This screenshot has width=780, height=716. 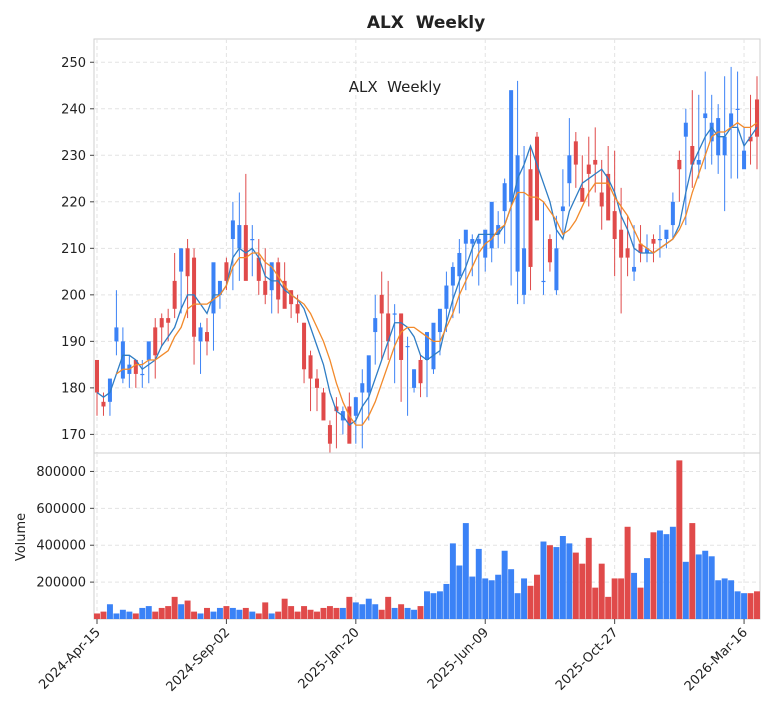 What do you see at coordinates (65, 528) in the screenshot?
I see `volume-y-axis: 200000 400000 600000 800000` at bounding box center [65, 528].